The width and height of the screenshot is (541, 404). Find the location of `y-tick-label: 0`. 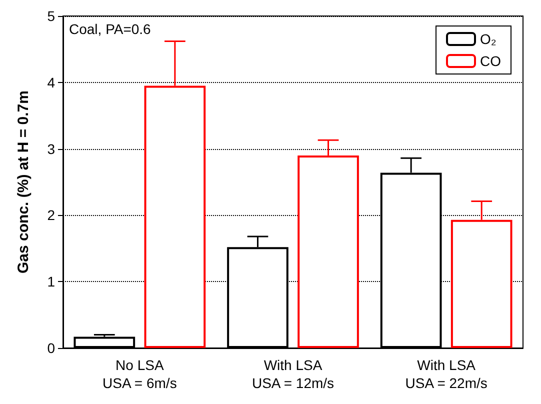

y-tick-label: 0 is located at coordinates (51, 348).